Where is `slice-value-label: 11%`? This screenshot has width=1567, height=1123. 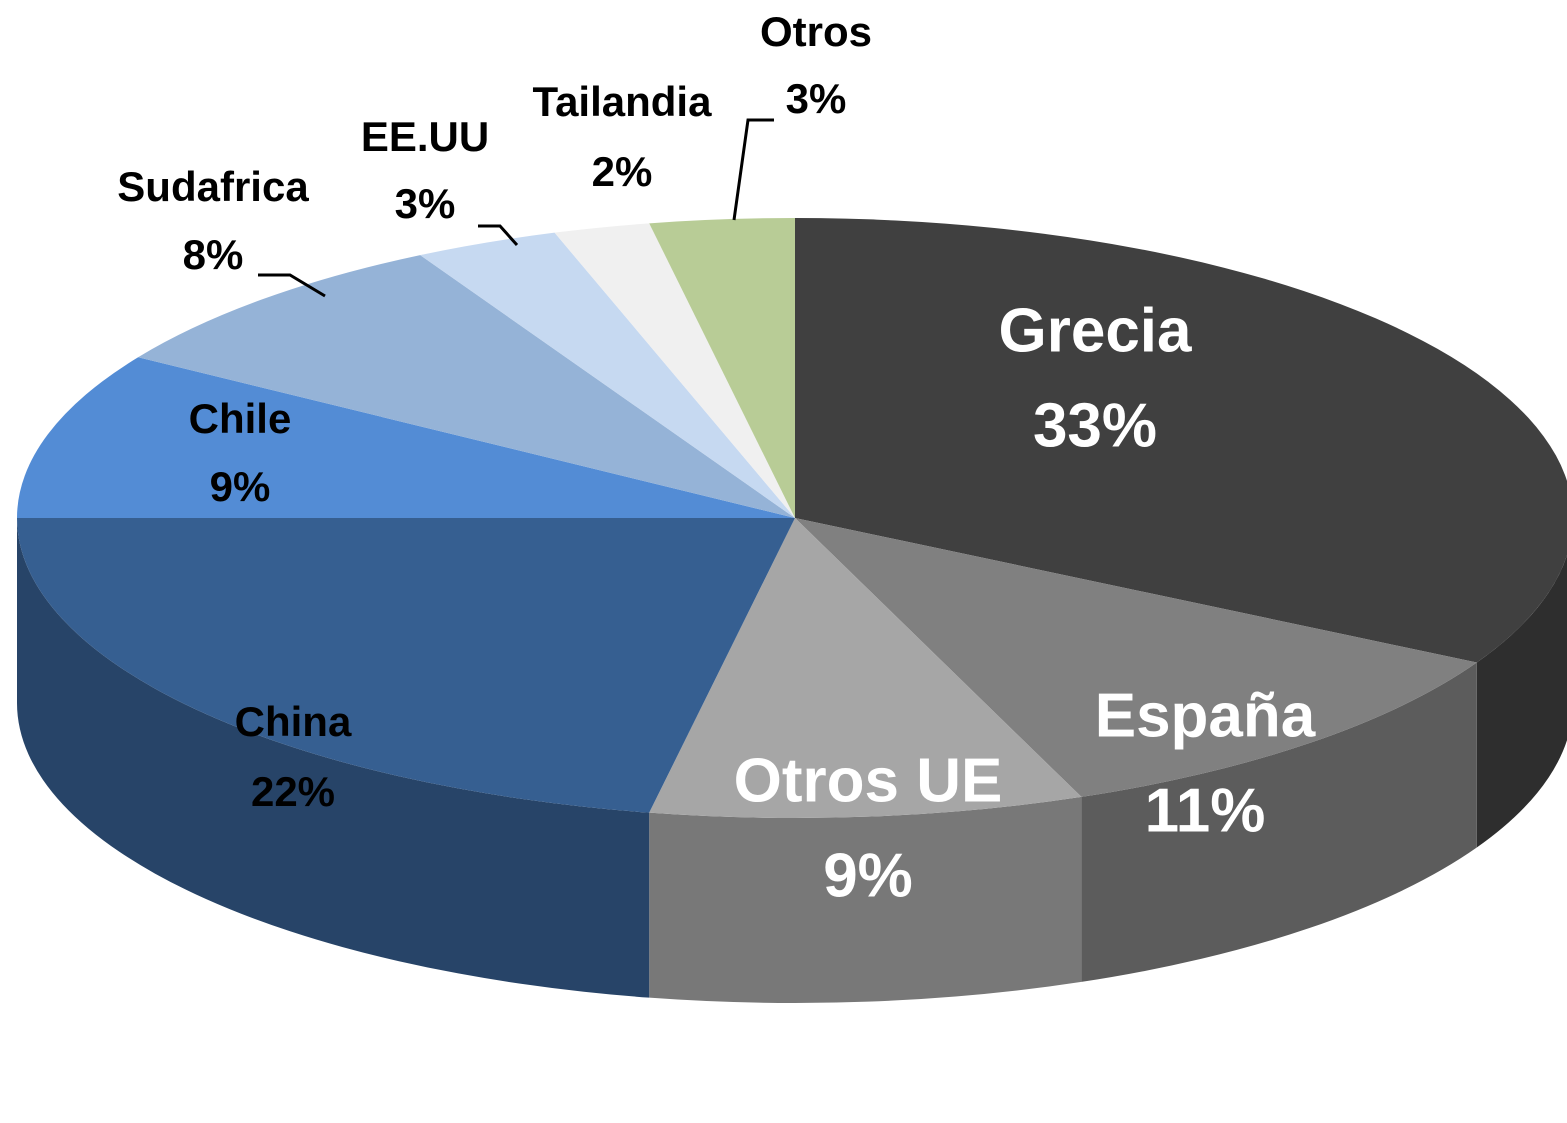 slice-value-label: 11% is located at coordinates (1205, 810).